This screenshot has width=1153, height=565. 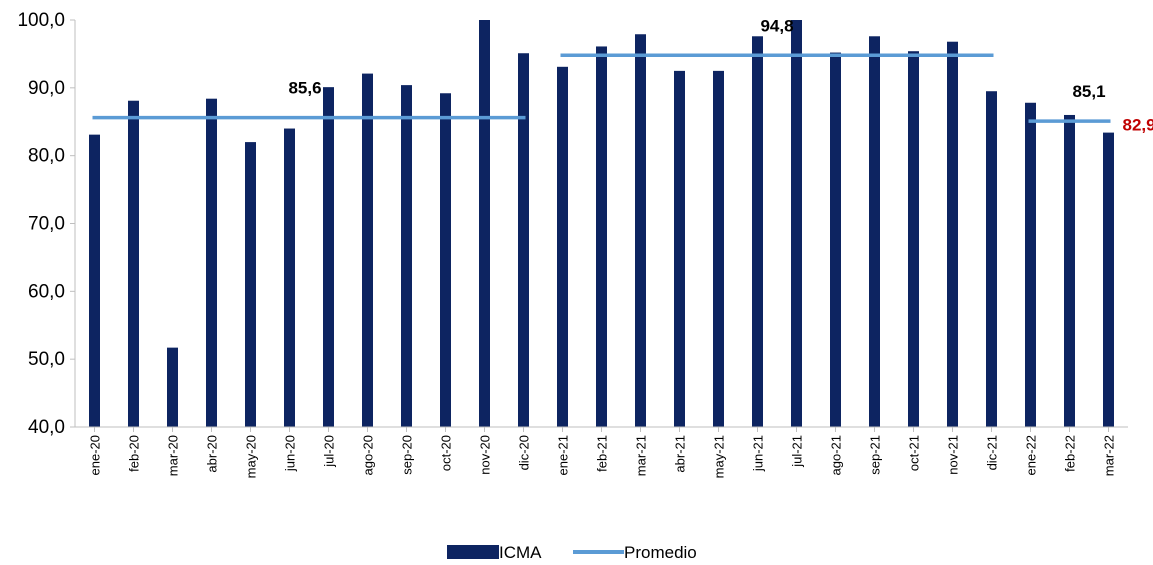 What do you see at coordinates (1138, 125) in the screenshot?
I see `last-value-label: 82,9` at bounding box center [1138, 125].